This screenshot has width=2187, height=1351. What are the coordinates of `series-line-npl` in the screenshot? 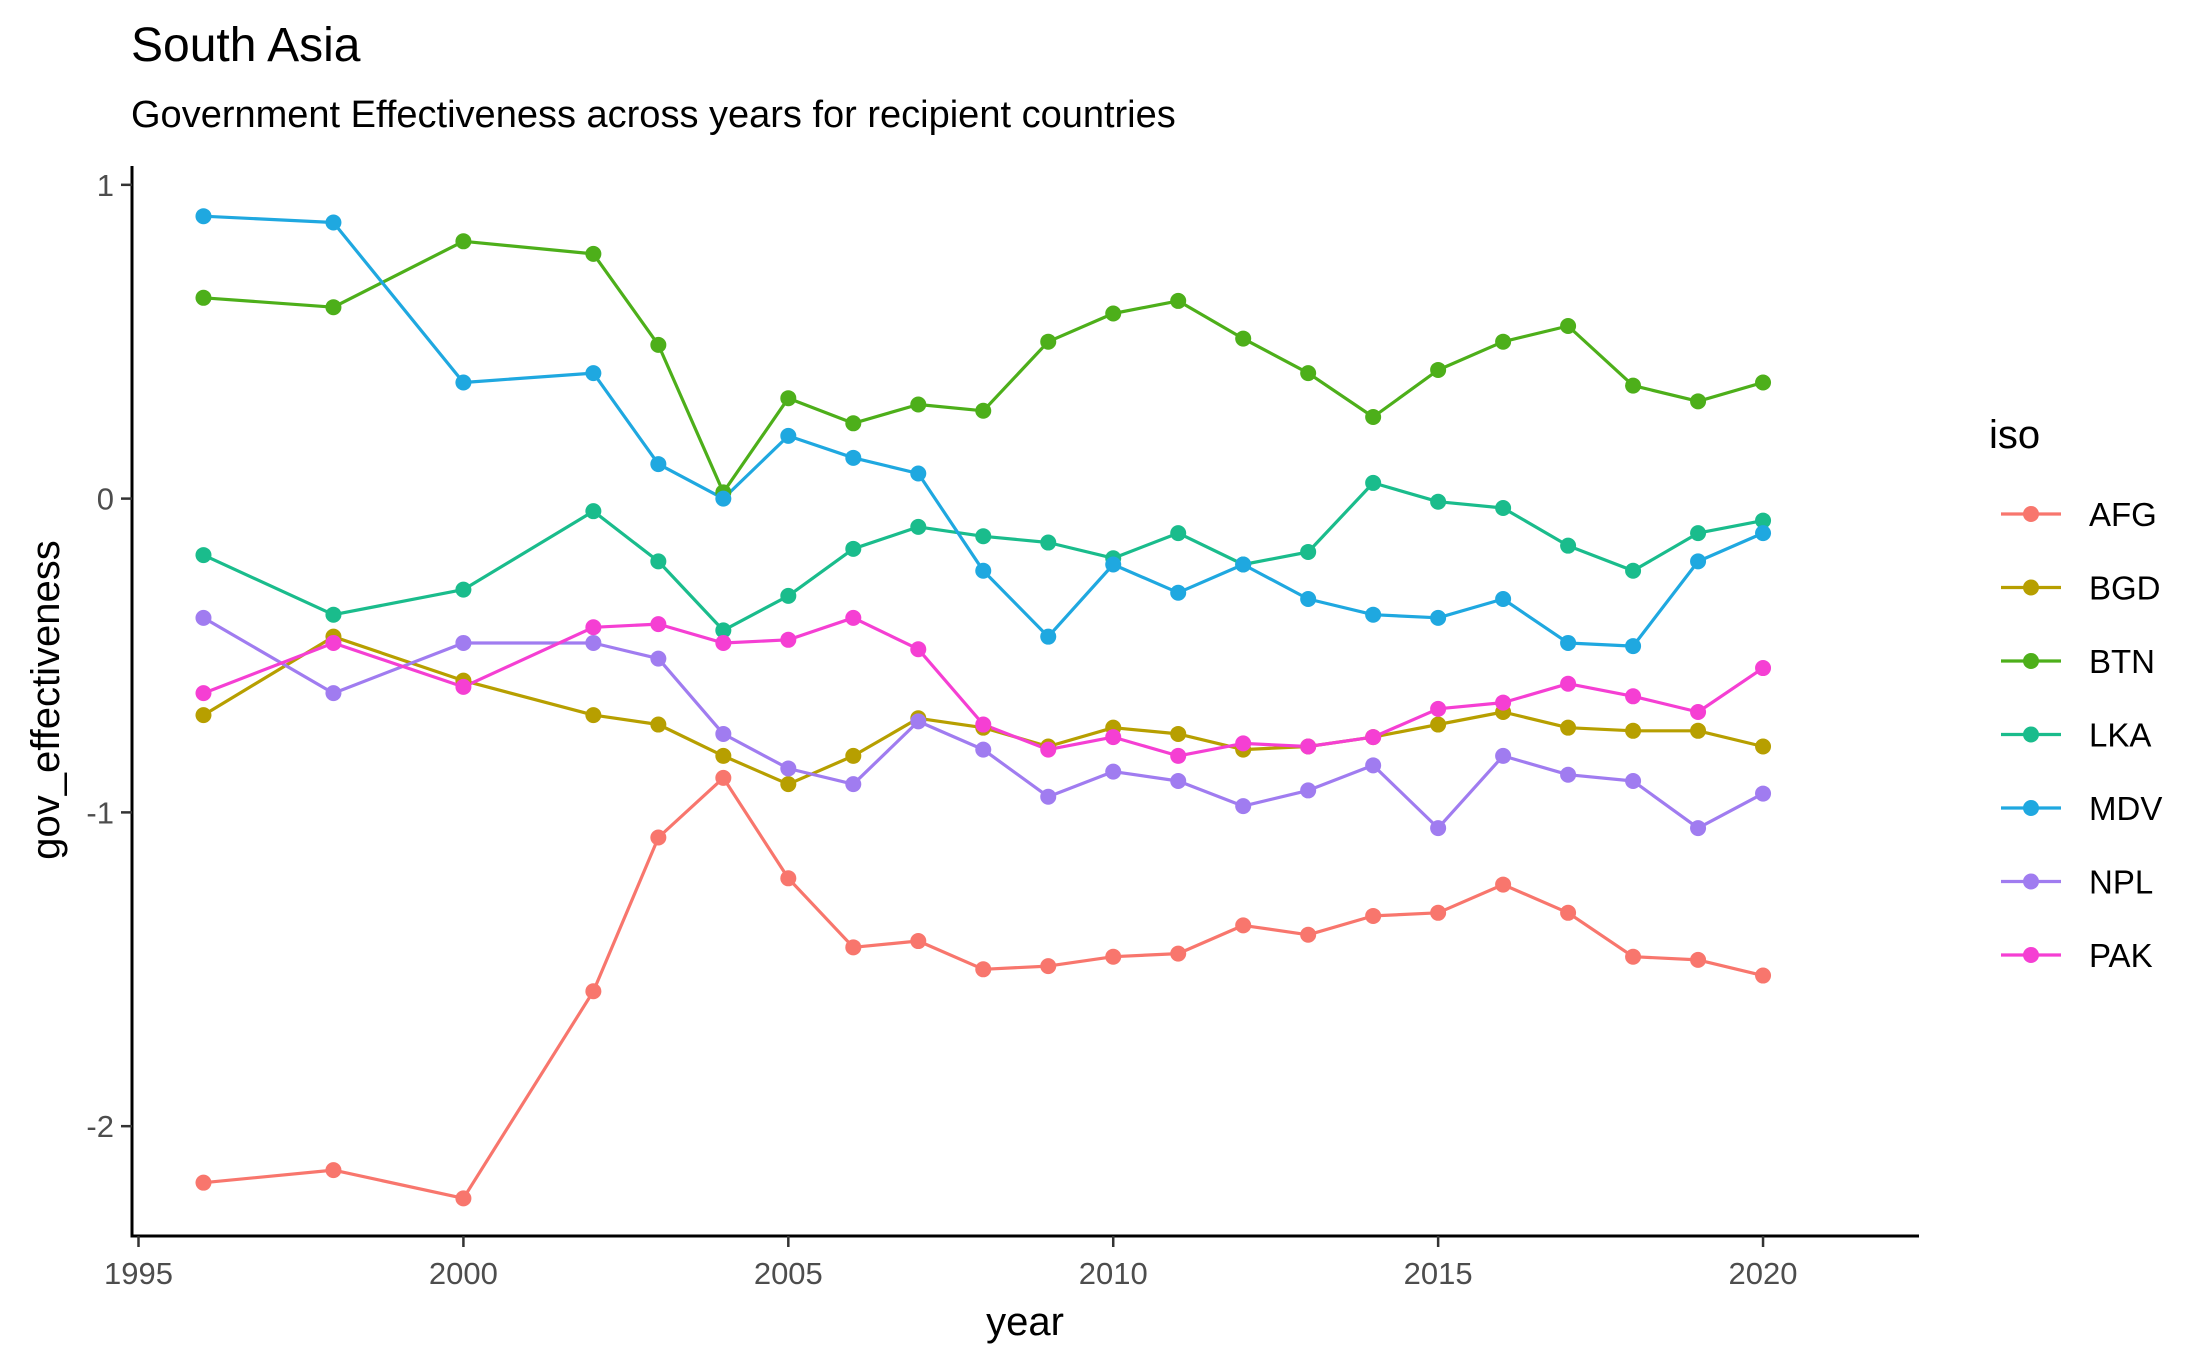 It's located at (983, 723).